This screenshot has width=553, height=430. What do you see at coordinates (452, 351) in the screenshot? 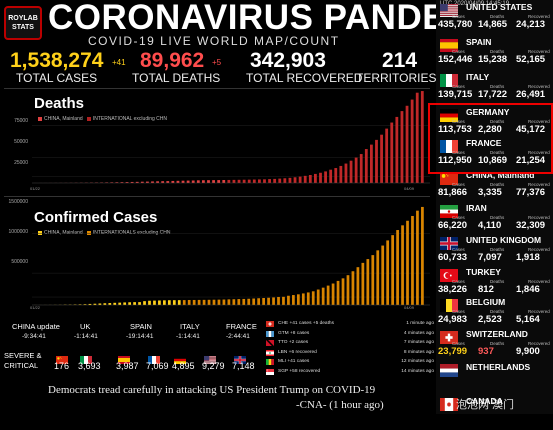
I see `country-cases: 23,799` at bounding box center [452, 351].